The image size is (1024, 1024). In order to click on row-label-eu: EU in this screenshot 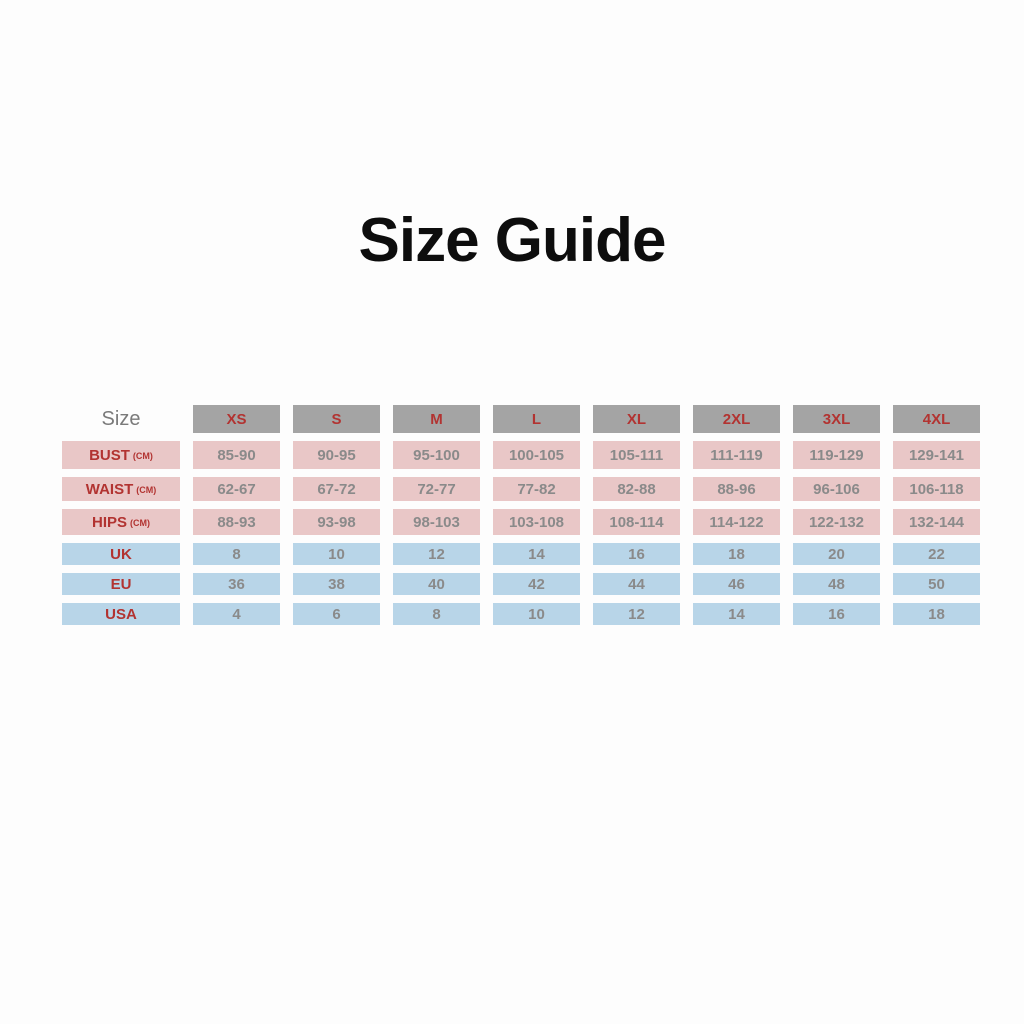, I will do `click(121, 584)`.